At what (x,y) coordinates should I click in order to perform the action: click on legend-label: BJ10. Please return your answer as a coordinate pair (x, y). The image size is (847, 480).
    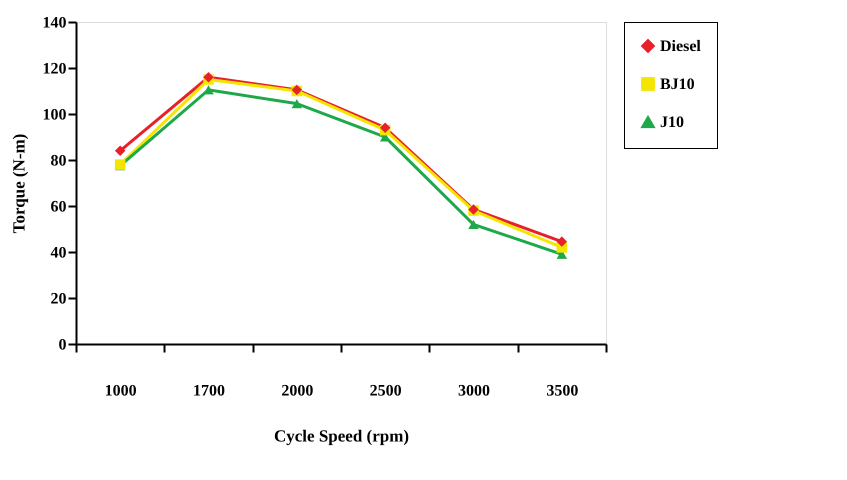
    Looking at the image, I should click on (677, 84).